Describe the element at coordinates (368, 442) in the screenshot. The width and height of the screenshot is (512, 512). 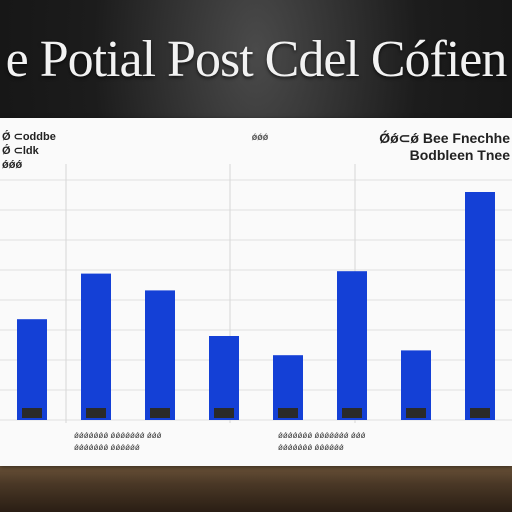
I see `caption-right: ǿǿǿǿǿǿǿ ǿǿǿǿǿǿǿ ǿǿǿ ǿǿǿǿǿǿǿ ǿǿǿǿǿǿ` at that location.